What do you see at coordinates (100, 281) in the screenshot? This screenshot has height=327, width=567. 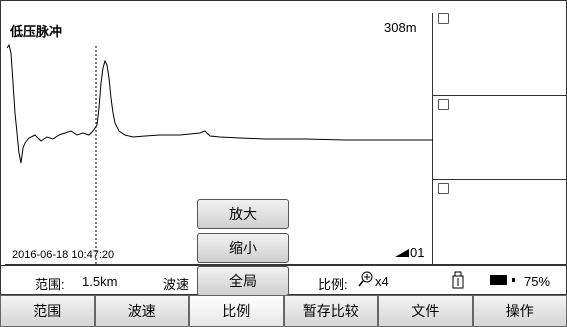 I see `range-value: 1.5km` at bounding box center [100, 281].